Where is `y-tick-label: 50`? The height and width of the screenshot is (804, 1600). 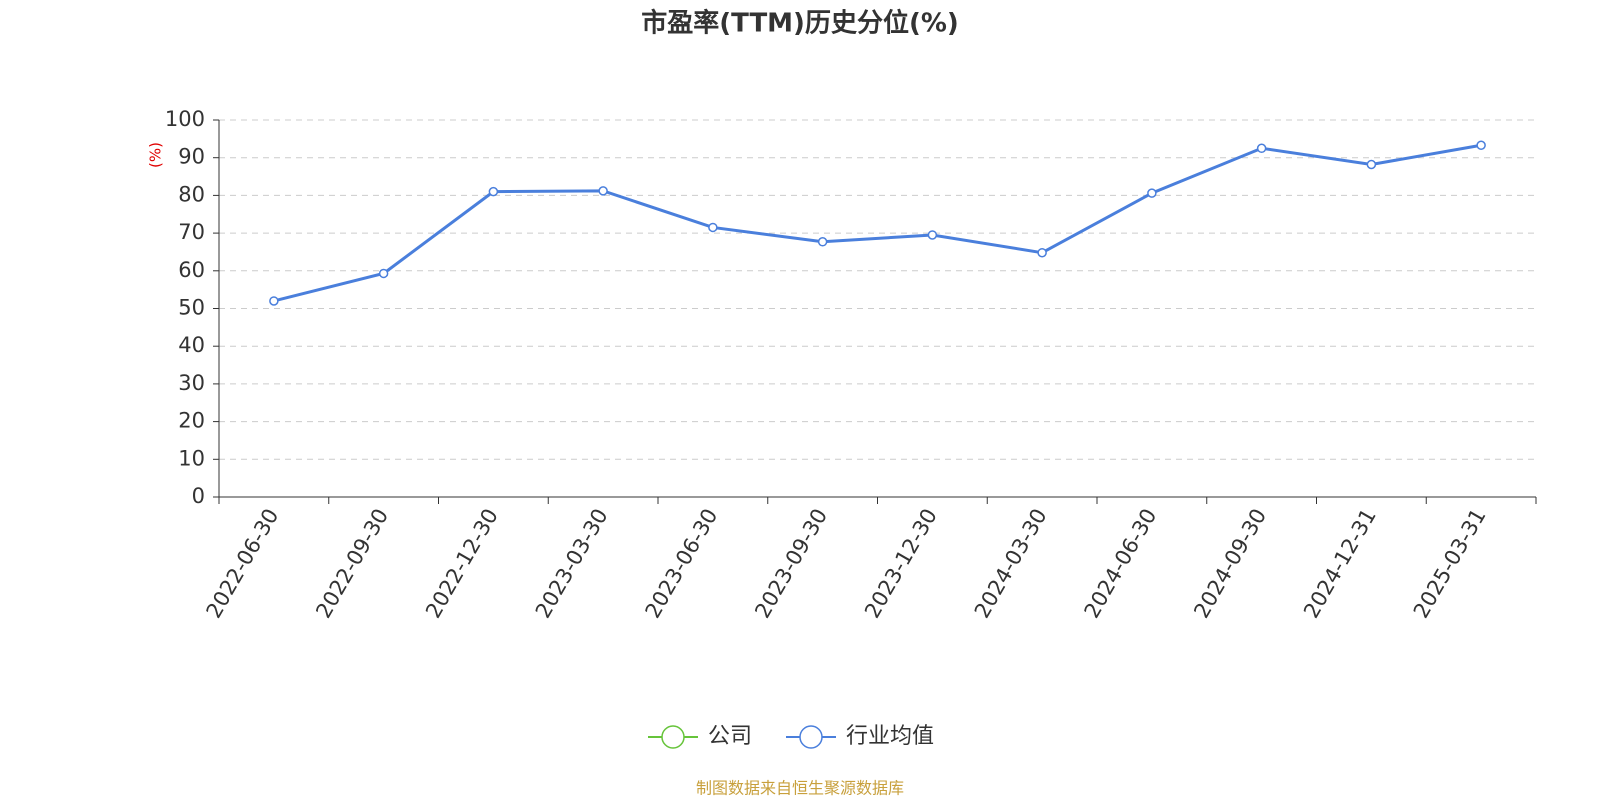 y-tick-label: 50 is located at coordinates (191, 308).